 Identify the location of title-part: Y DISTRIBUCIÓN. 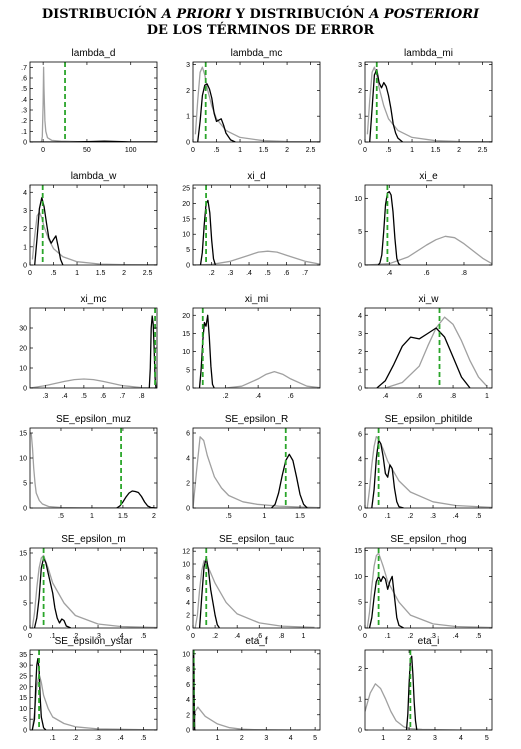
(300, 14).